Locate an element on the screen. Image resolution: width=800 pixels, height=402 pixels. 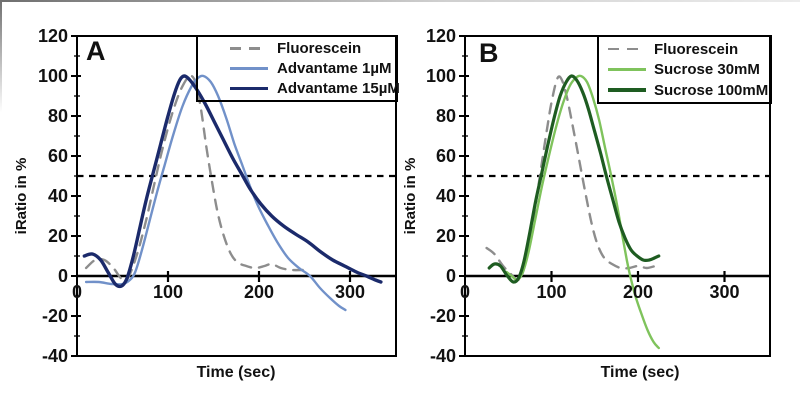
panel-b-label: B is located at coordinates (489, 53).